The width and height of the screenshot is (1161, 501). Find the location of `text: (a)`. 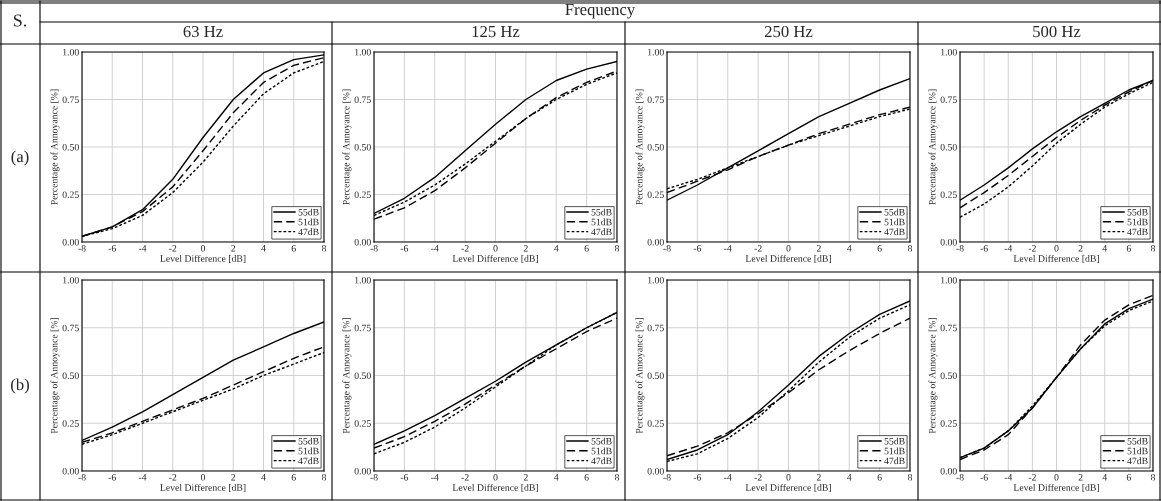

text: (a) is located at coordinates (20, 158).